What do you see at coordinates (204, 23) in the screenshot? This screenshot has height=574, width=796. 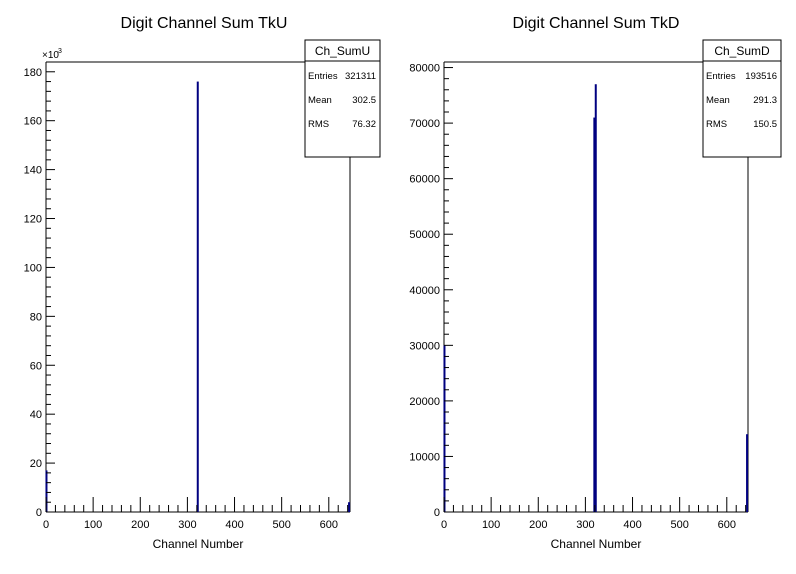 I see `chart-title: Digit Channel Sum TkU` at bounding box center [204, 23].